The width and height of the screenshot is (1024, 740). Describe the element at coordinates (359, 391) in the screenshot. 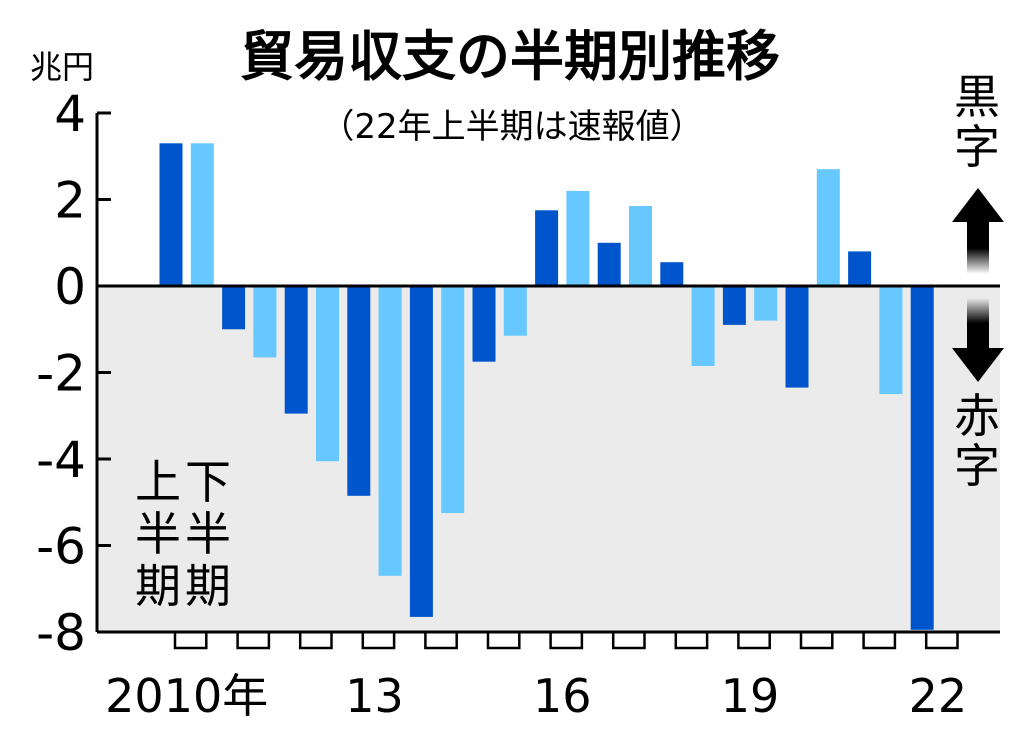

I see `bar-2013上` at that location.